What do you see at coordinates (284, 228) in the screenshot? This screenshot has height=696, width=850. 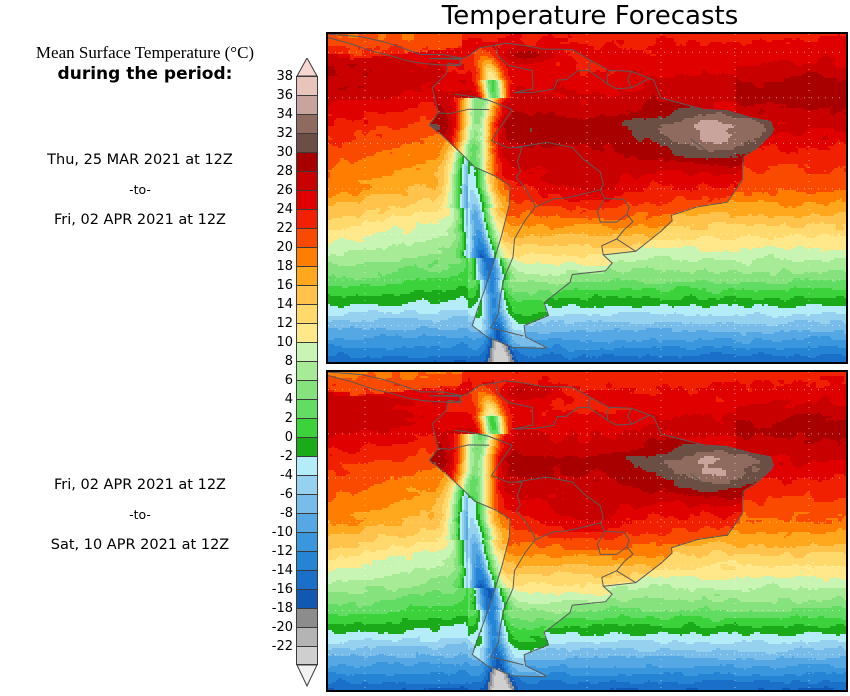 I see `colorbar-tick-label: 22` at bounding box center [284, 228].